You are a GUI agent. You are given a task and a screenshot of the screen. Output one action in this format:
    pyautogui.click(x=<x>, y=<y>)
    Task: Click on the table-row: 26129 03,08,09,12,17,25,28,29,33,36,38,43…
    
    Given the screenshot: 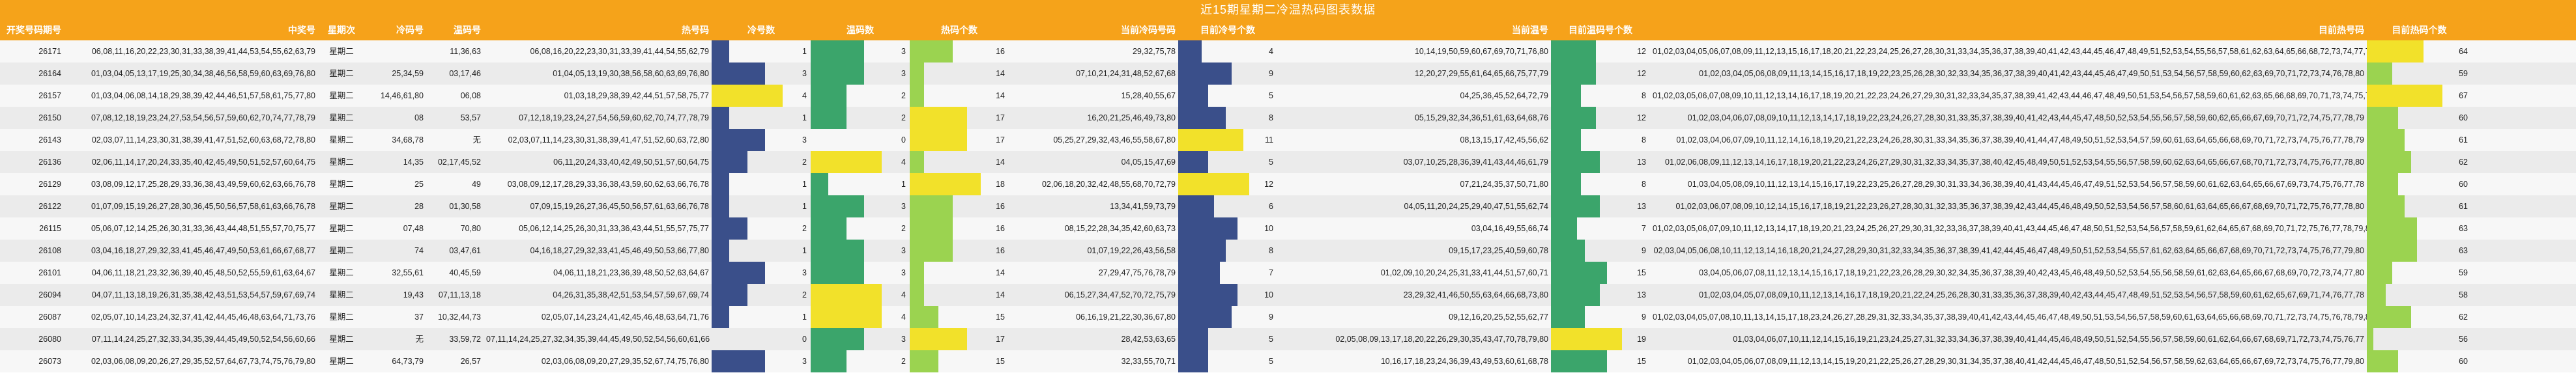 What is the action you would take?
    pyautogui.click(x=1288, y=184)
    